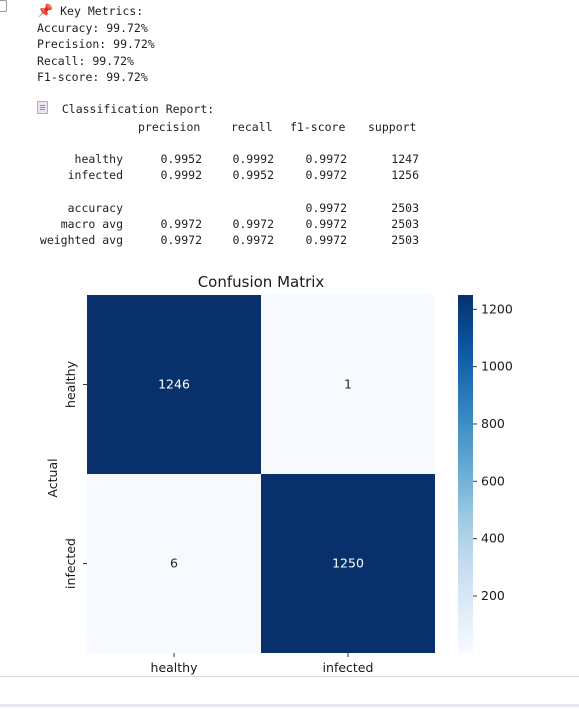 The image size is (579, 709). Describe the element at coordinates (261, 282) in the screenshot. I see `chart-title: Confusion Matrix` at that location.